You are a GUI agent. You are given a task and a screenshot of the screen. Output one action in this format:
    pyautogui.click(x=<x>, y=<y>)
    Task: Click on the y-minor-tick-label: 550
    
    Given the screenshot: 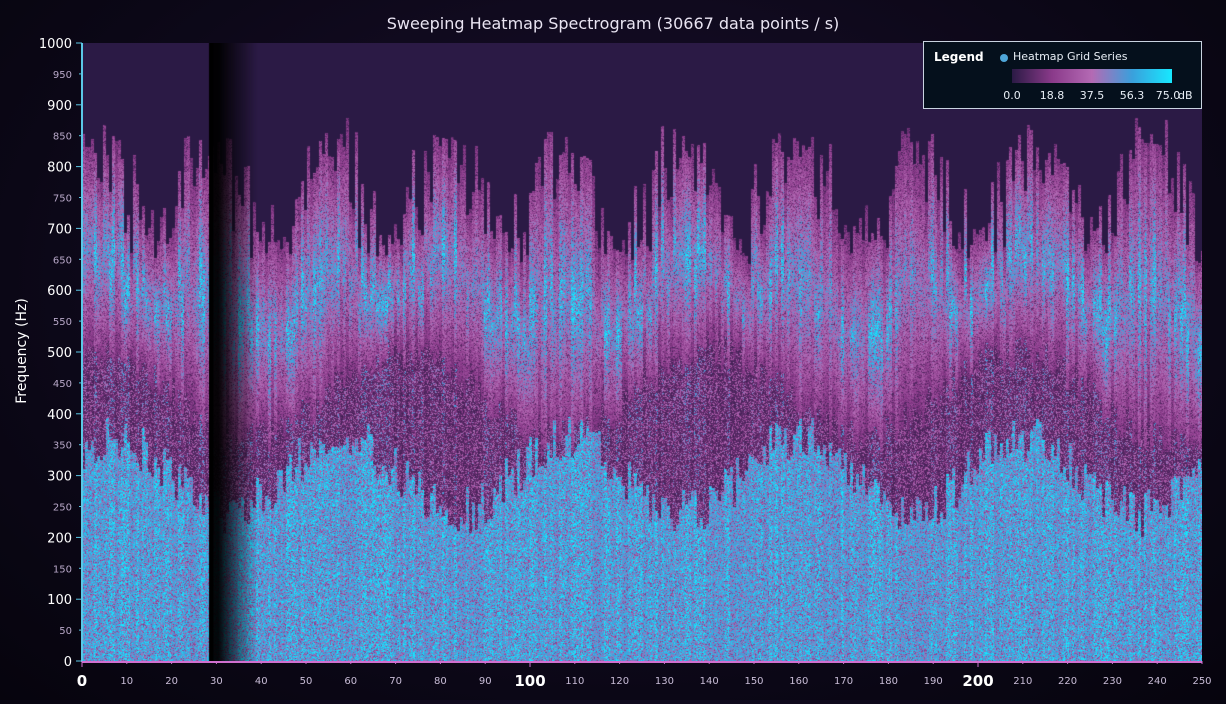 What is the action you would take?
    pyautogui.click(x=62, y=322)
    